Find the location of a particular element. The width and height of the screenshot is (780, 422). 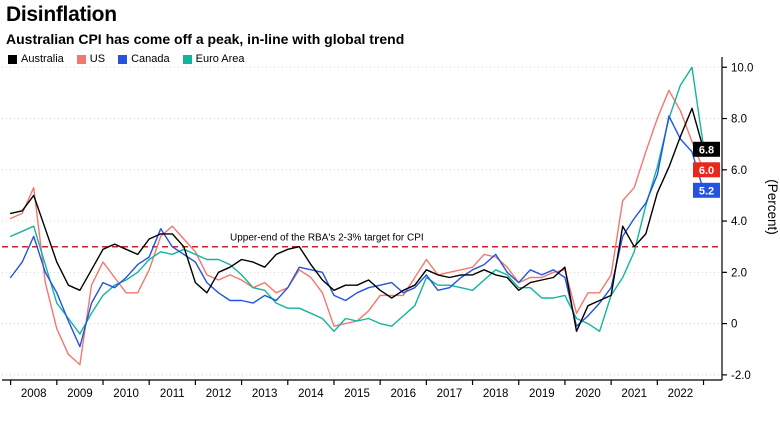

end-label-canada: 5.2 is located at coordinates (706, 190).